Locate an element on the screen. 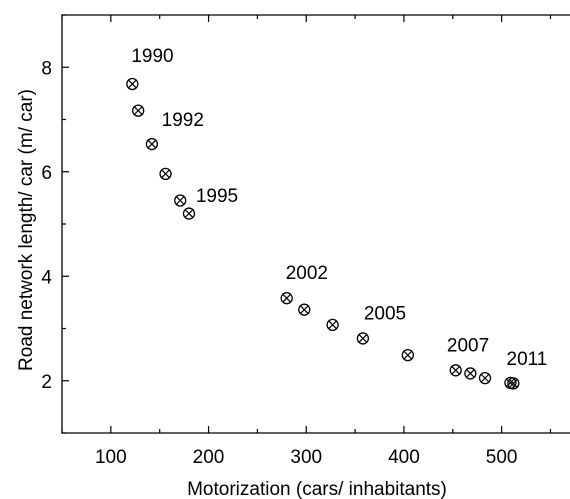 The image size is (570, 499). year-label: 2002 is located at coordinates (307, 273).